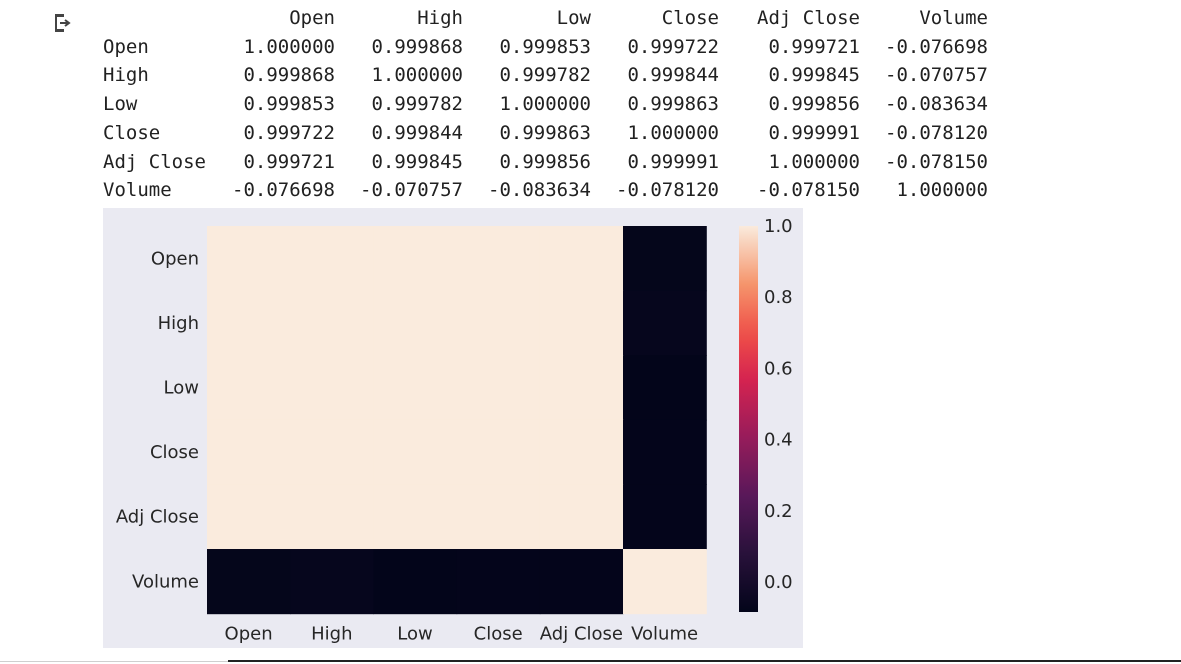  I want to click on row-header: Adj Close, so click(154, 161).